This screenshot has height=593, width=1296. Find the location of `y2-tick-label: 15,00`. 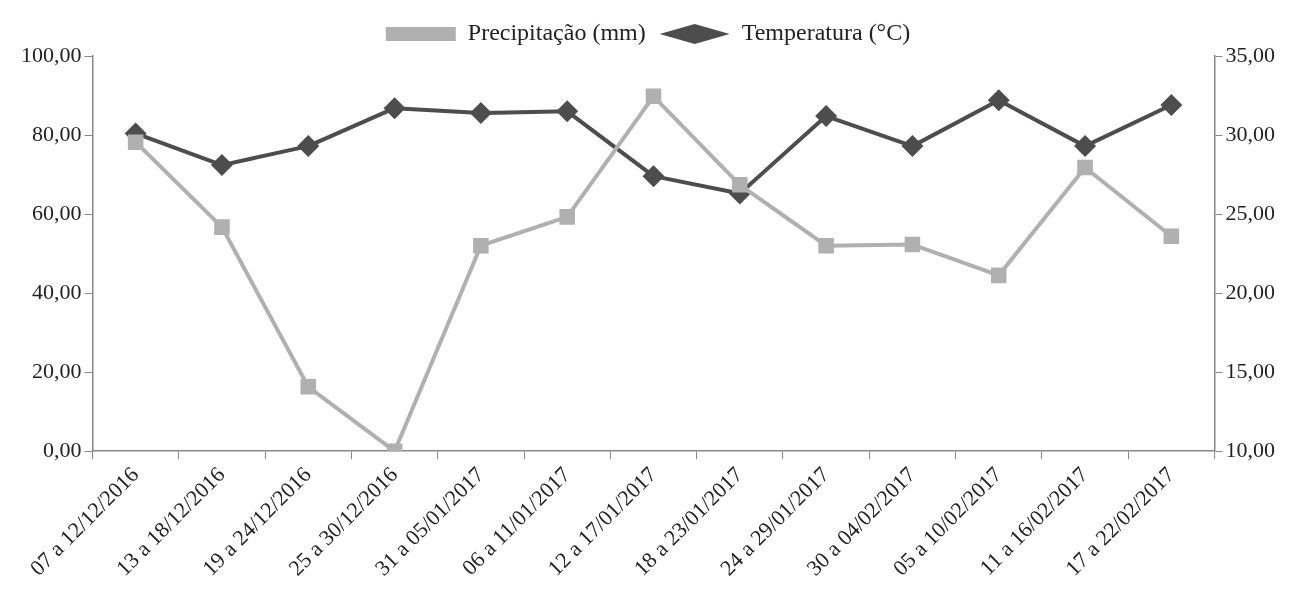

y2-tick-label: 15,00 is located at coordinates (1250, 370).